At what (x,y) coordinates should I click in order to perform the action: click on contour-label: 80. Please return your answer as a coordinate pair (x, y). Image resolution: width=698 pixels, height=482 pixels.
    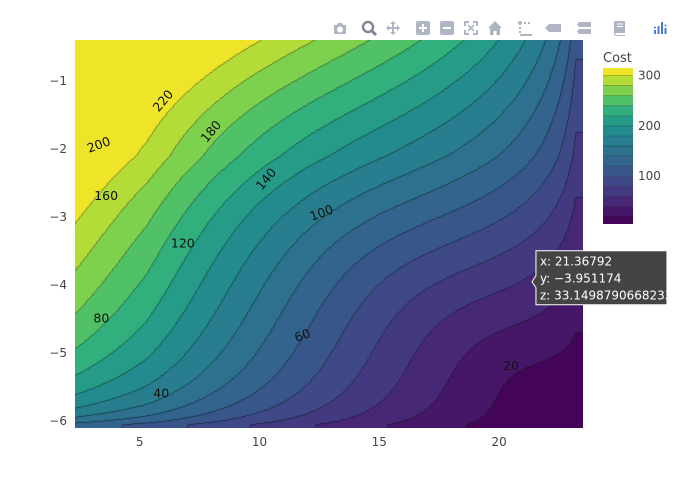
    Looking at the image, I should click on (101, 318).